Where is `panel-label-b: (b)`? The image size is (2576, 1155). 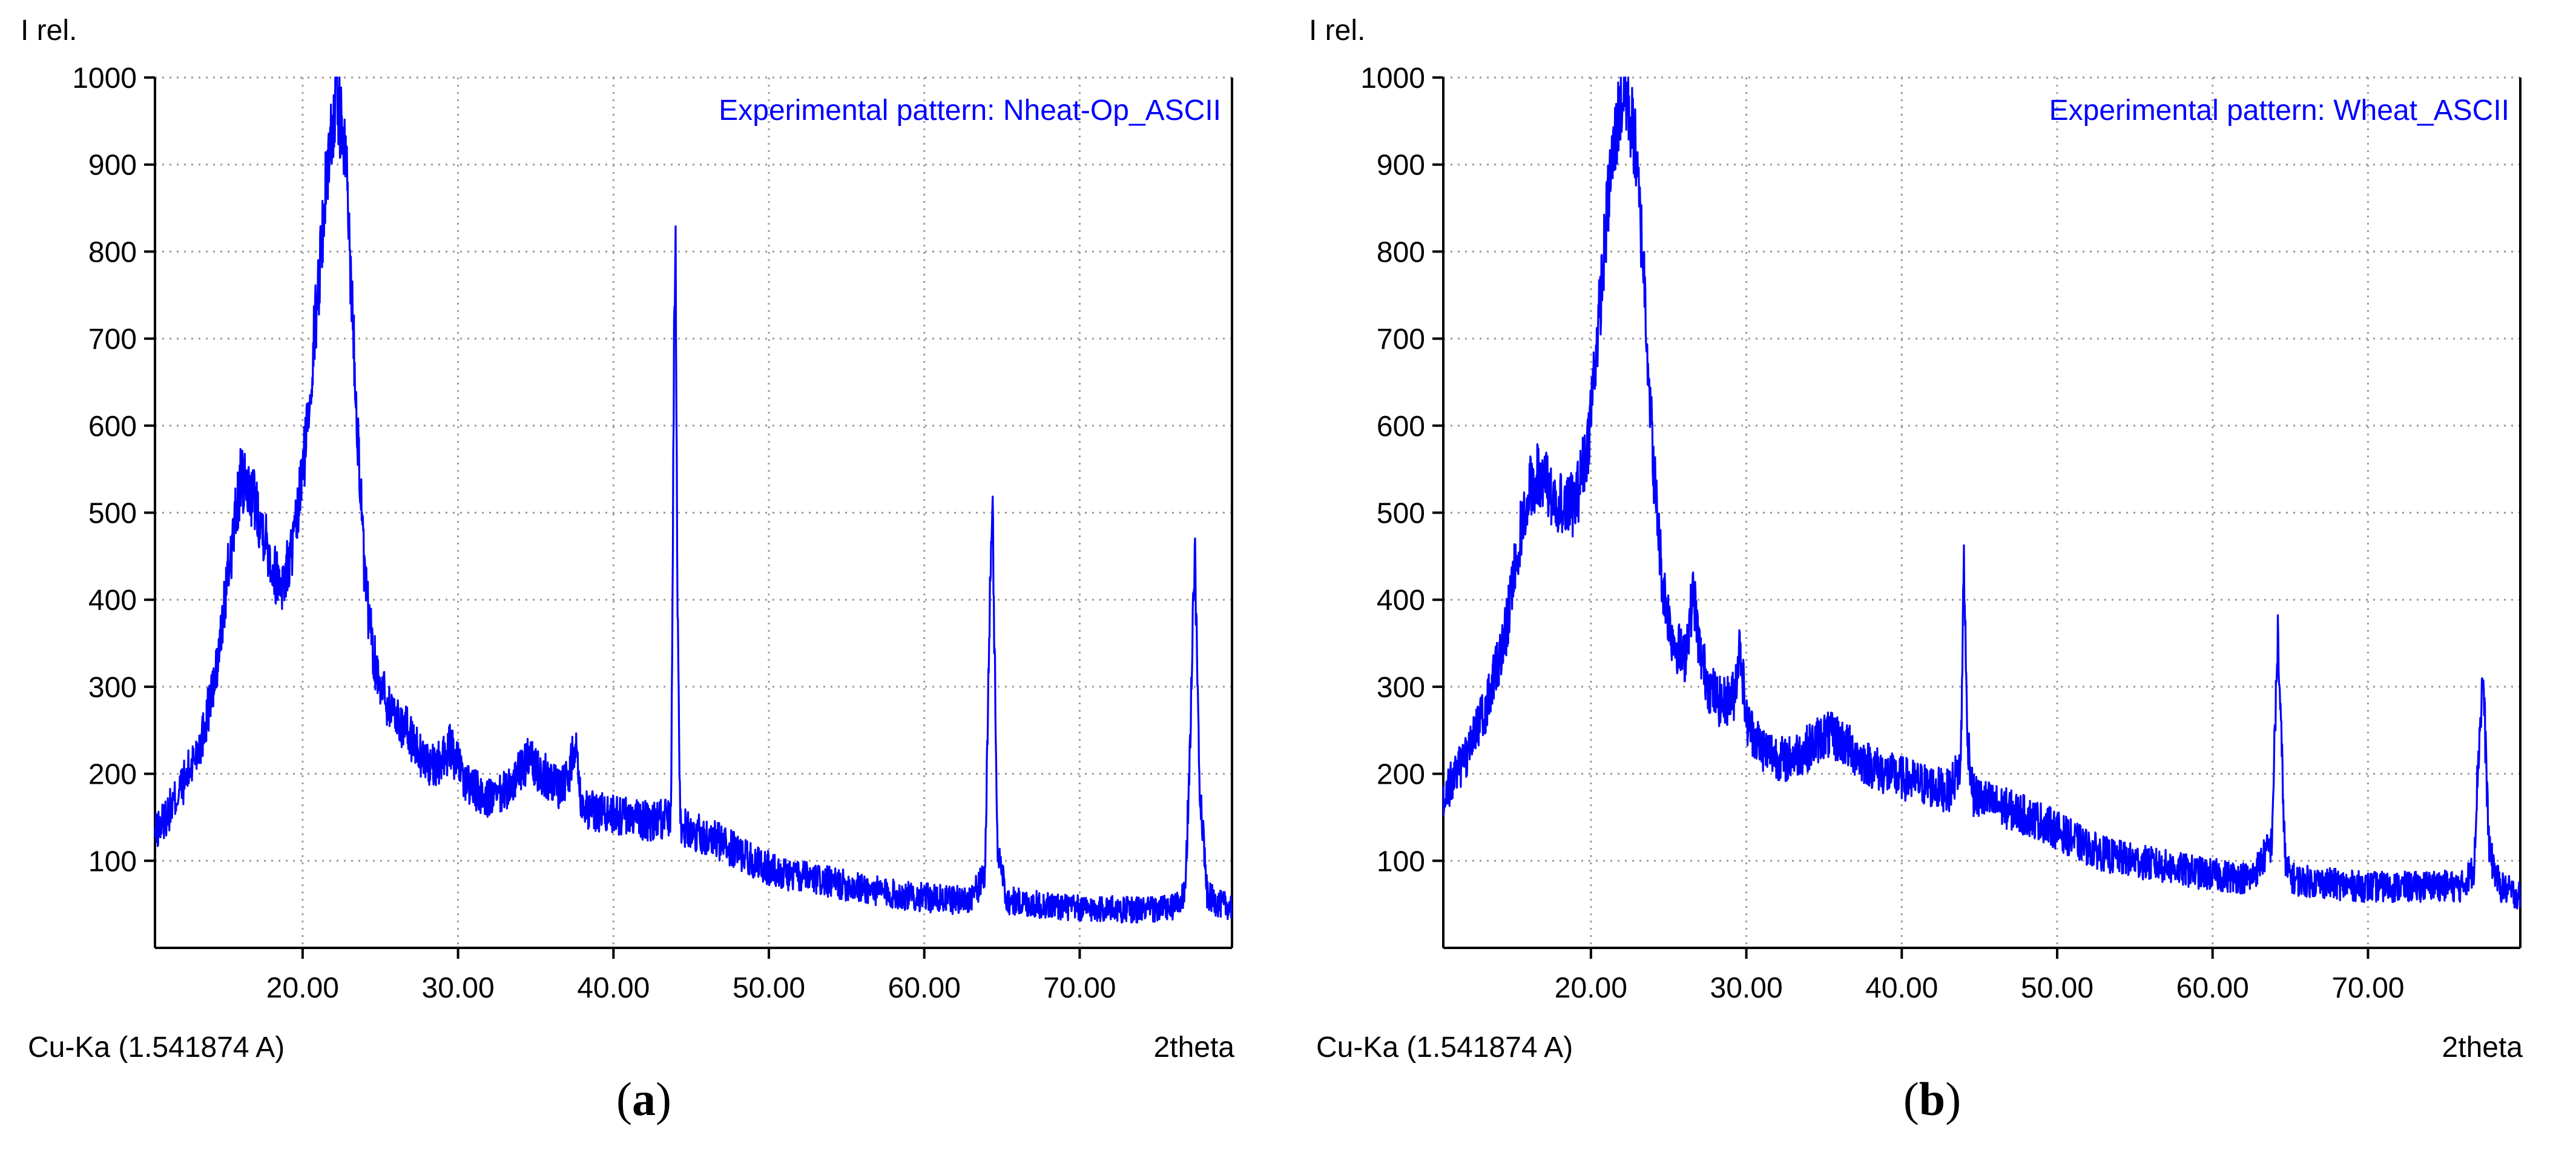
panel-label-b: (b) is located at coordinates (1932, 1099).